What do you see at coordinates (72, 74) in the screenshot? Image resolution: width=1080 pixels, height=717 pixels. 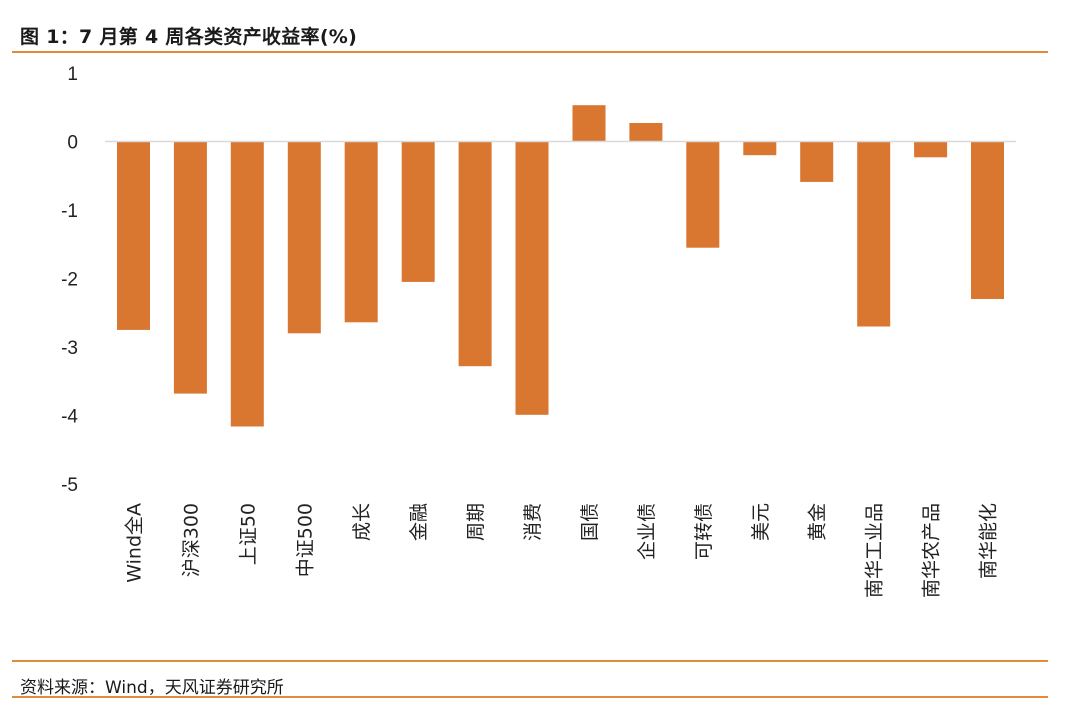 I see `y-tick-label: 1` at bounding box center [72, 74].